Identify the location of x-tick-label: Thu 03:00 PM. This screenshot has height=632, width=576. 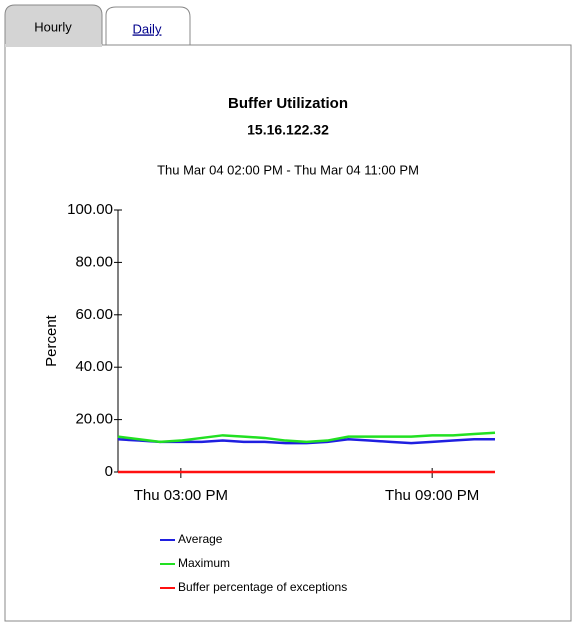
(181, 495).